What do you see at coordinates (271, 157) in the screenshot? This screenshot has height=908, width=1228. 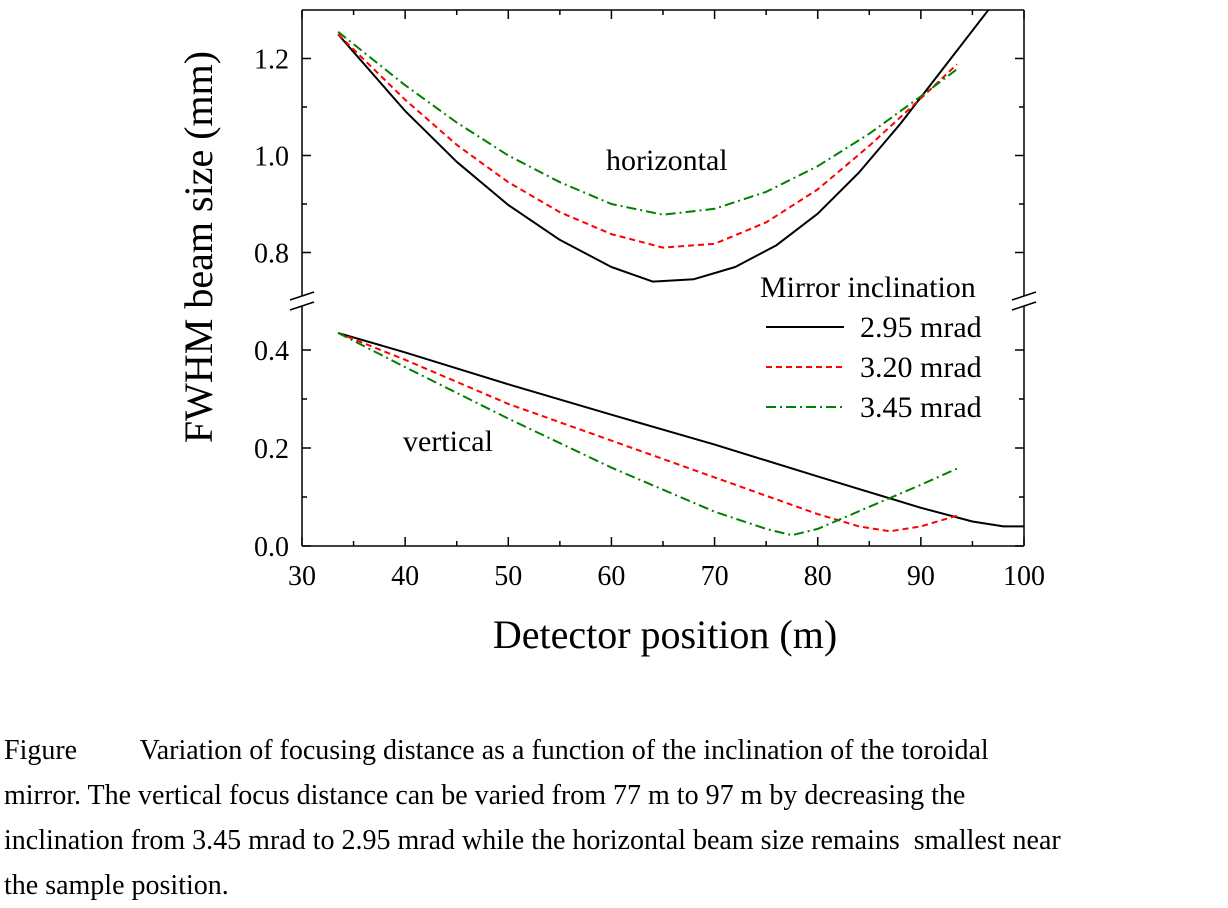 I see `y-tick-label-upper: 1.0` at bounding box center [271, 157].